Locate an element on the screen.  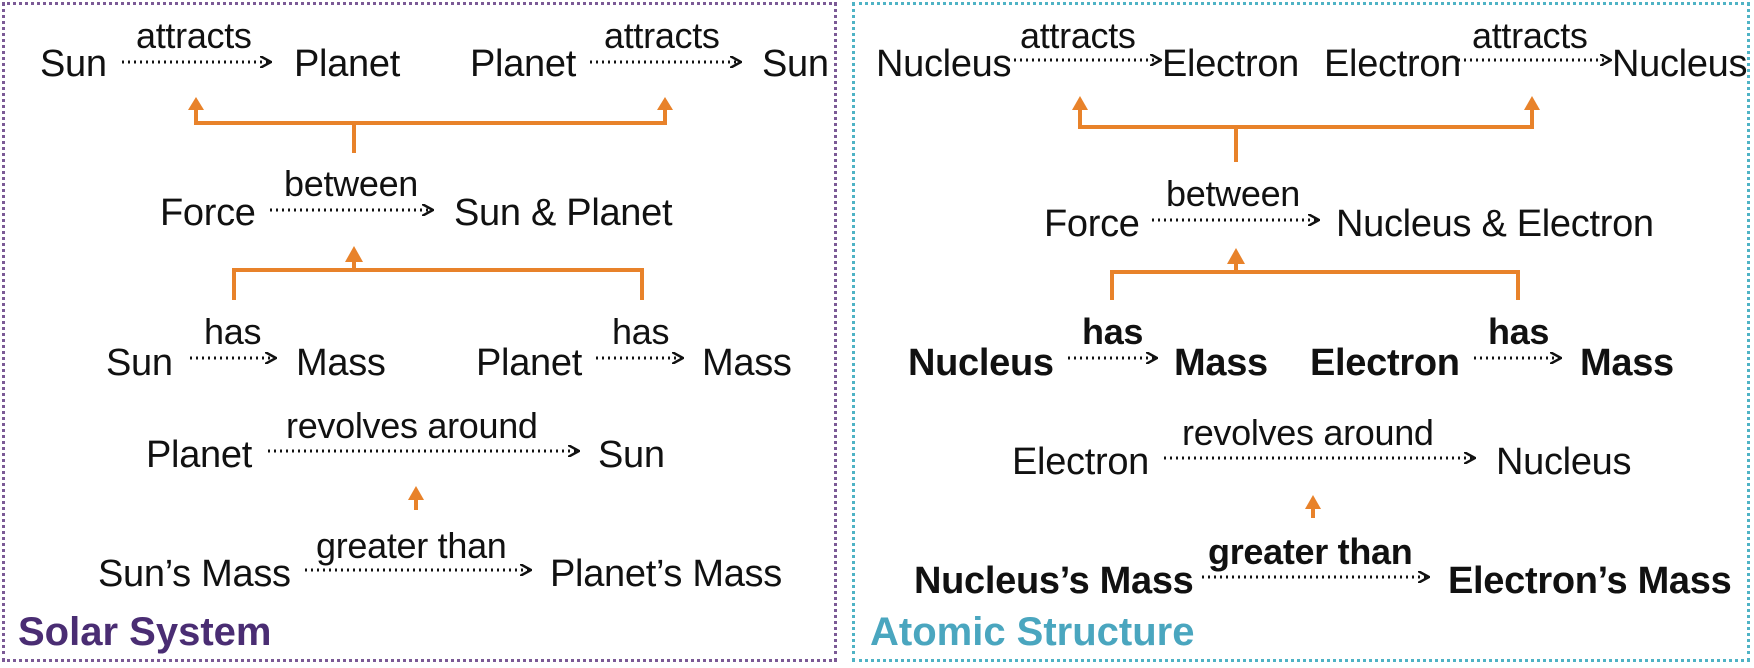
suns-mass-node: Sun’s Mass is located at coordinates (194, 574).